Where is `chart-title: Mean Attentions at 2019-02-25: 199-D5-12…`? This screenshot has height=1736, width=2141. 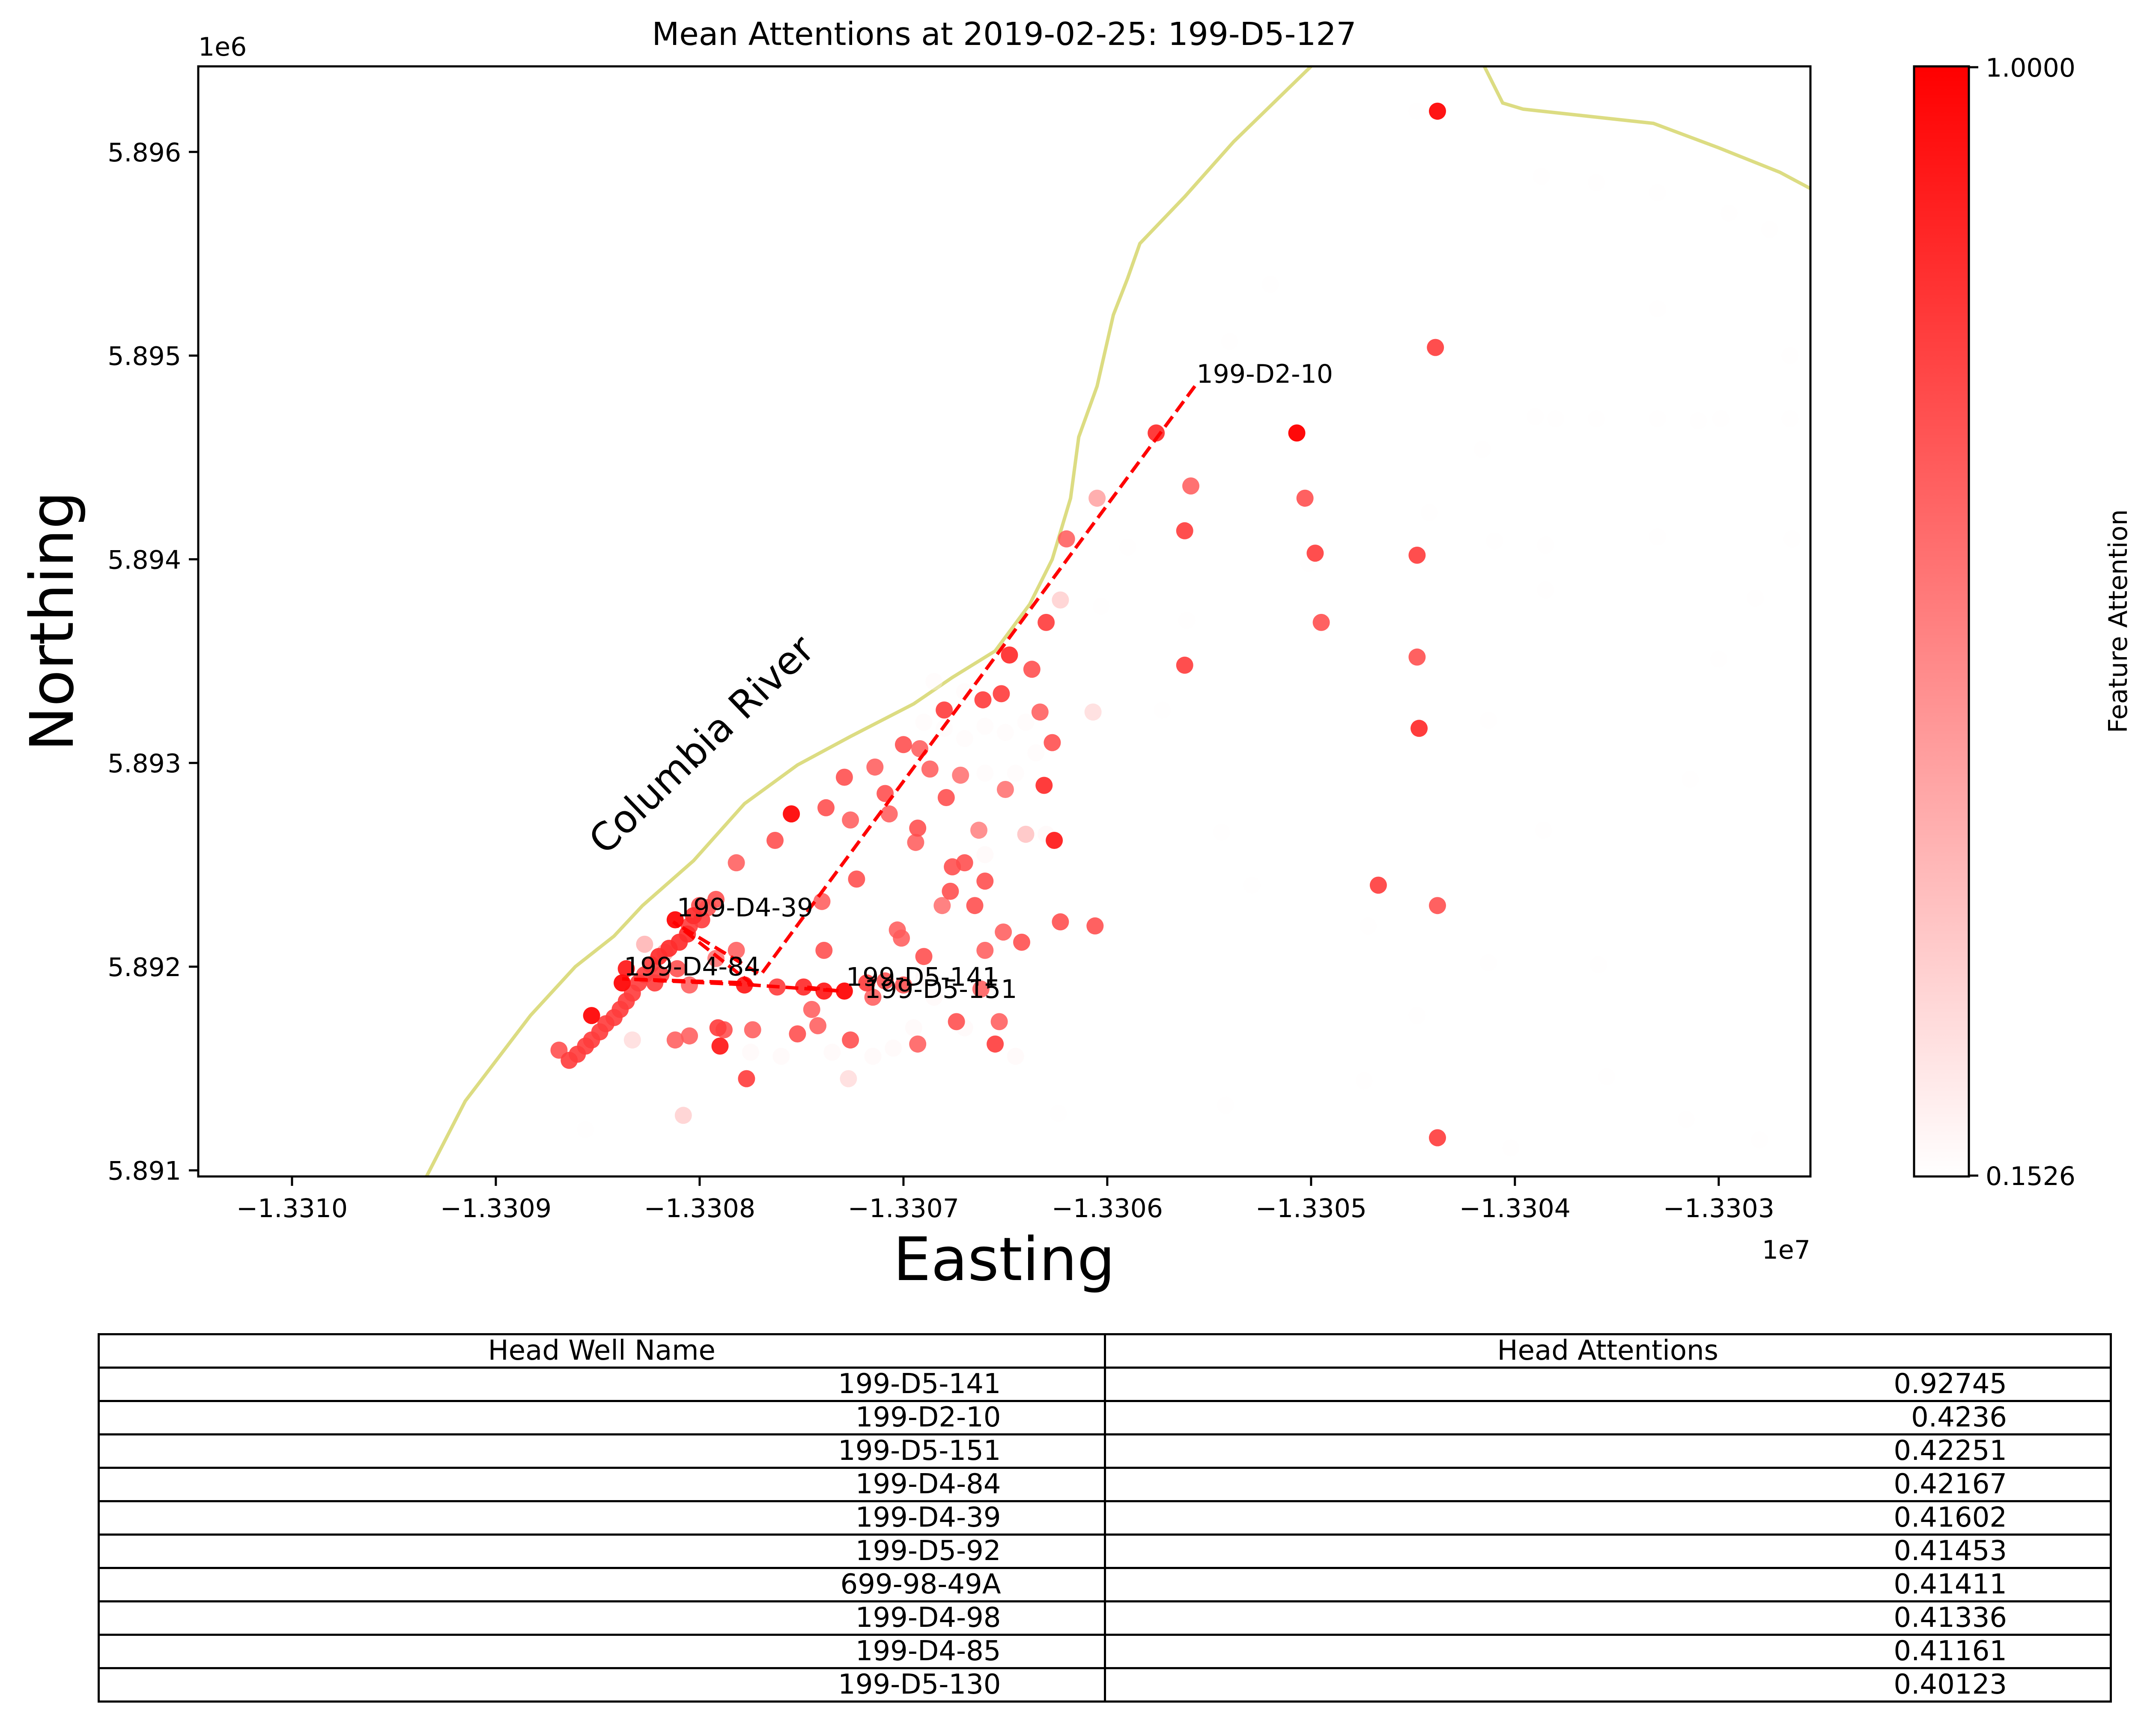
chart-title: Mean Attentions at 2019-02-25: 199-D5-12… is located at coordinates (1004, 34).